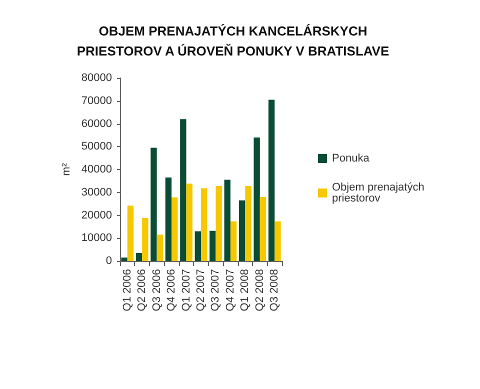 Image resolution: width=480 pixels, height=389 pixels. Describe the element at coordinates (109, 261) in the screenshot. I see `y-tick-label: 0` at that location.